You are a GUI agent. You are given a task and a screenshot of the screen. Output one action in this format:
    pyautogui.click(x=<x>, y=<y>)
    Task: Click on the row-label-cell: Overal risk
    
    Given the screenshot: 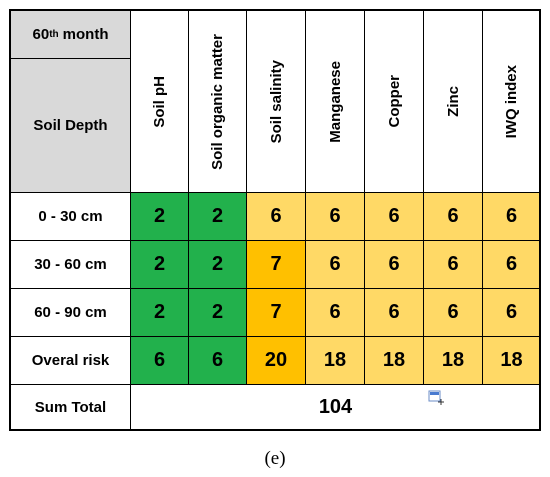 What is the action you would take?
    pyautogui.click(x=70, y=360)
    